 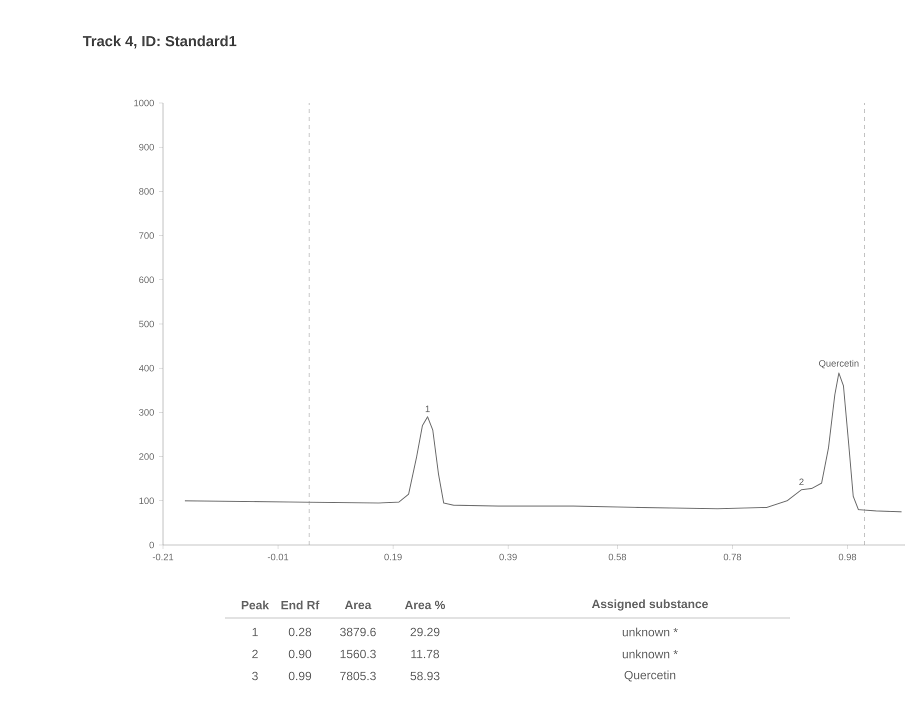 I want to click on text: 7805.3, so click(x=358, y=676).